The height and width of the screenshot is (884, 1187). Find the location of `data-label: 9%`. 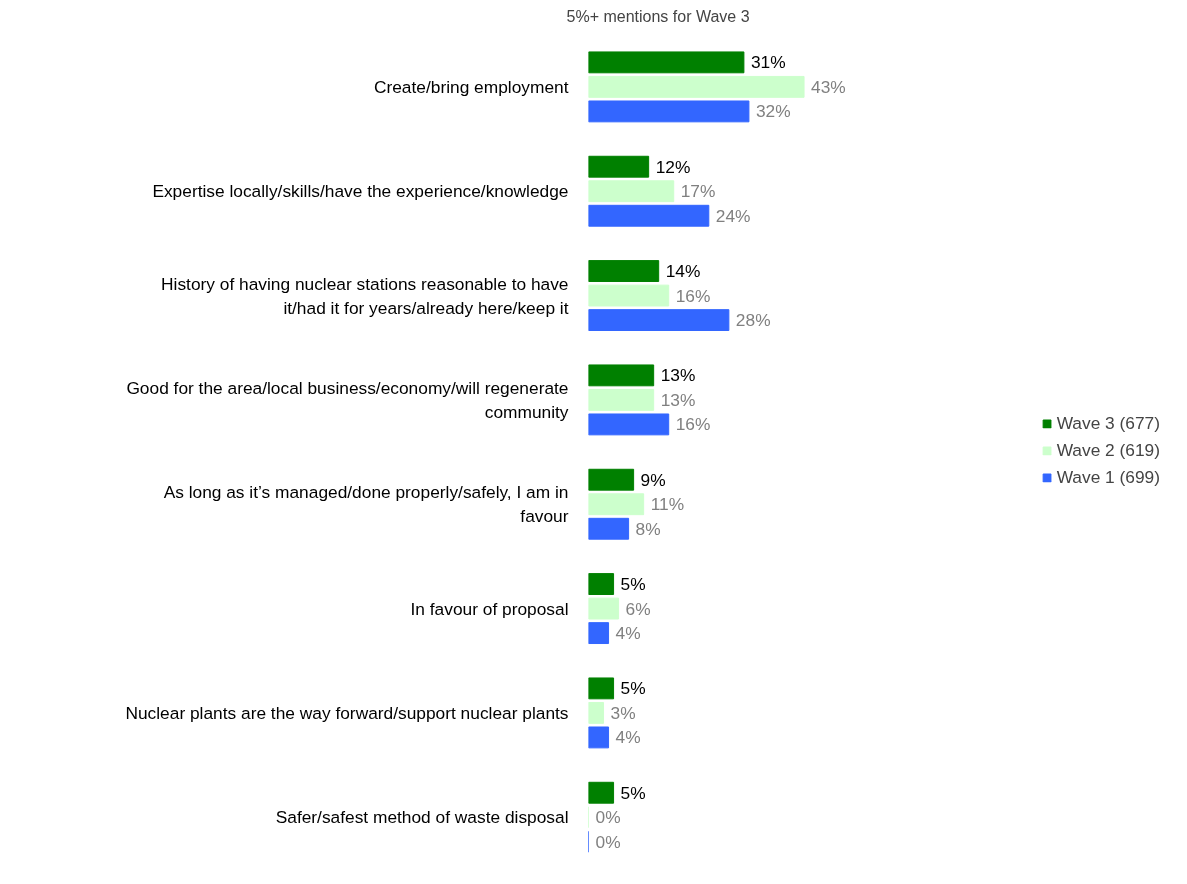

data-label: 9% is located at coordinates (653, 479).